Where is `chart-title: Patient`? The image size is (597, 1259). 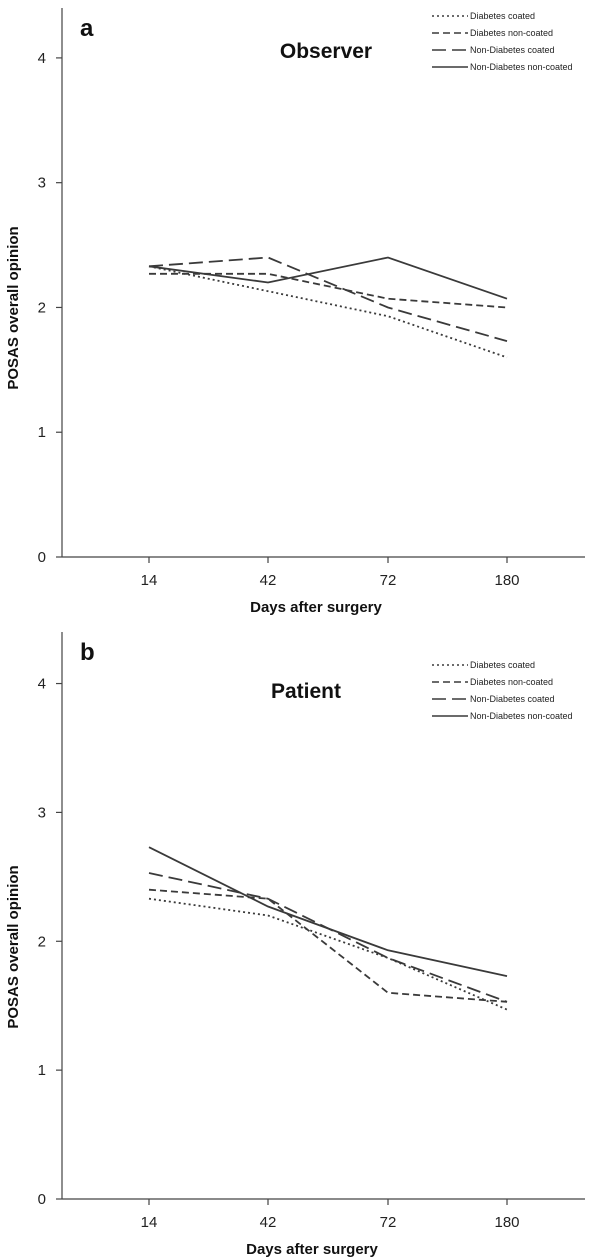
chart-title: Patient is located at coordinates (306, 691).